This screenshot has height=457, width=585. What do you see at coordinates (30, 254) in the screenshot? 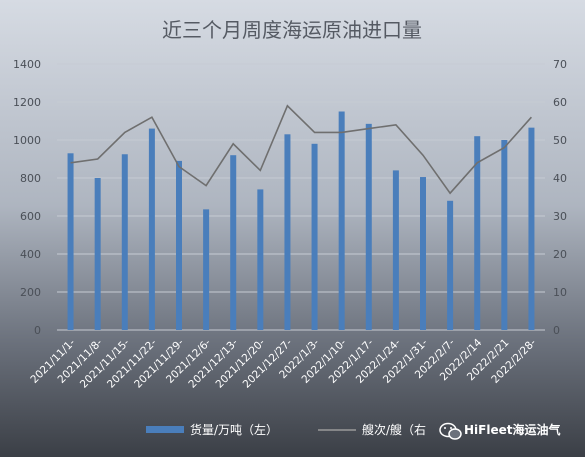
I see `left-tick-label: 400` at bounding box center [30, 254].